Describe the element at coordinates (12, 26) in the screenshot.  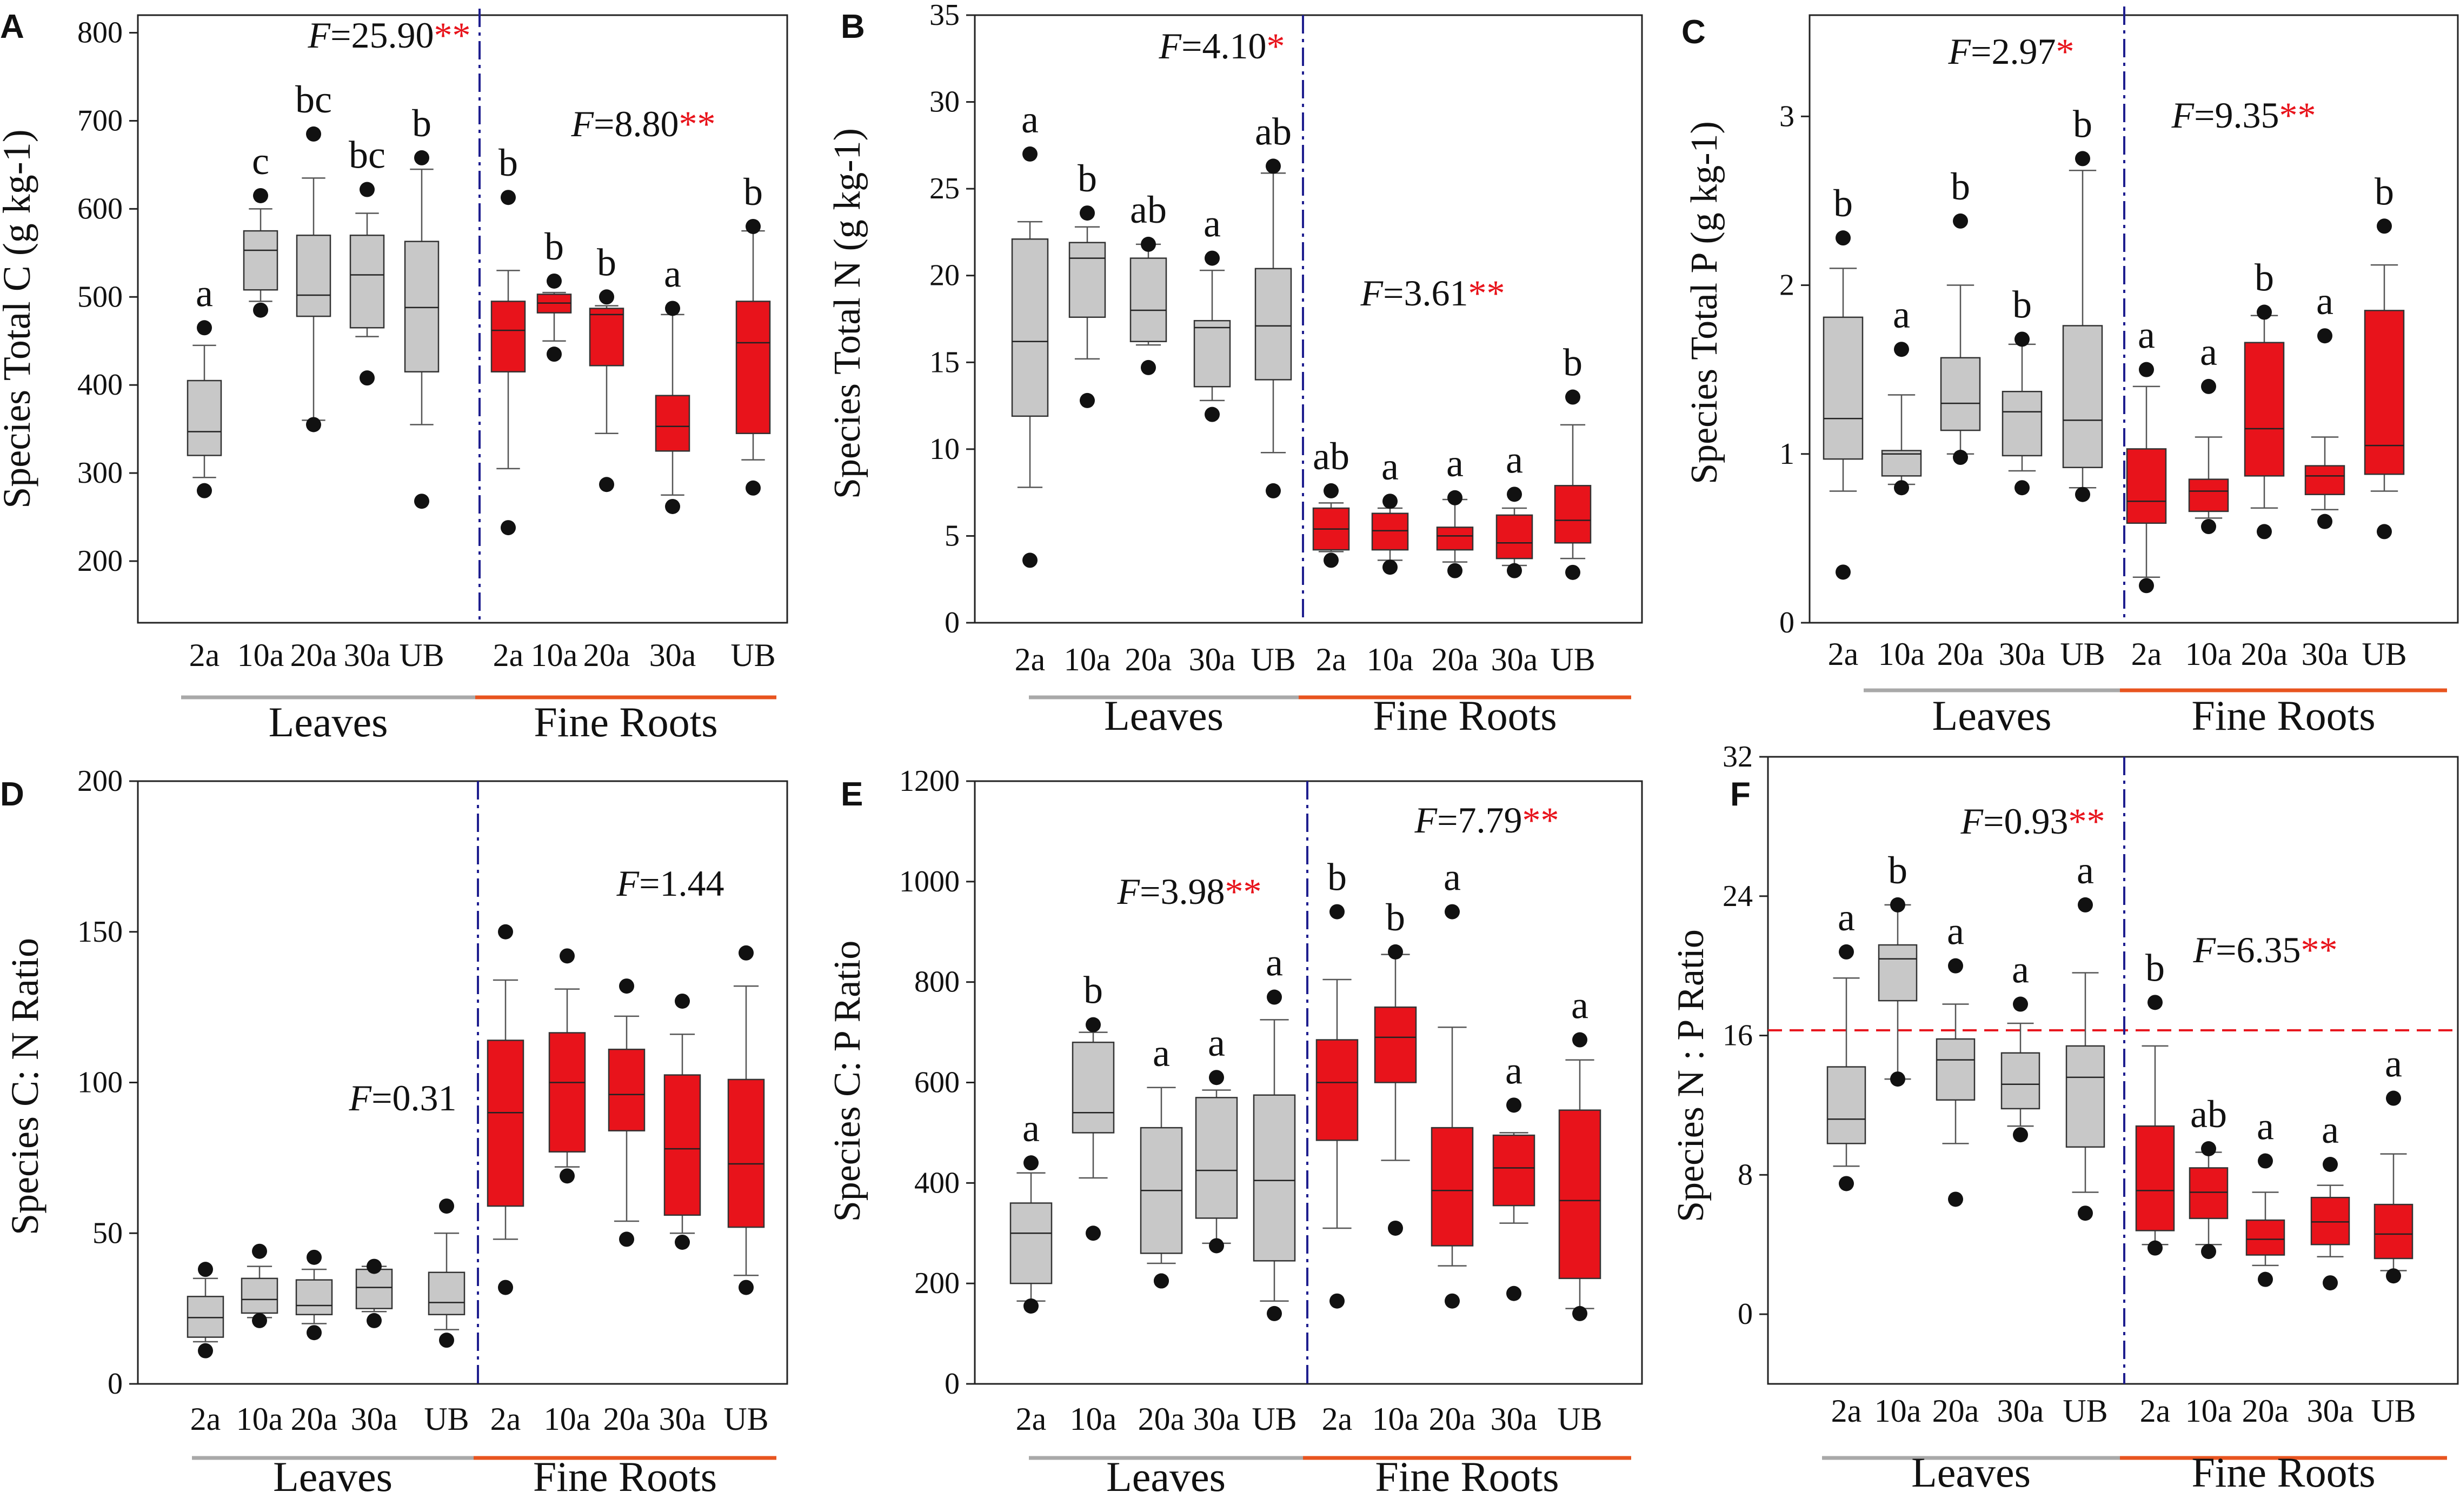
I see `panel-label: A` at that location.